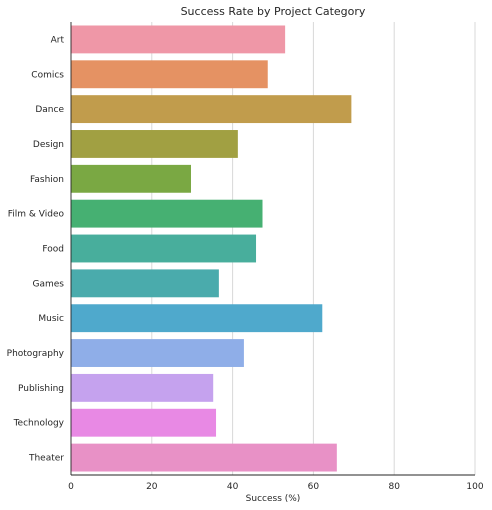 The image size is (492, 510). I want to click on bar-comics, so click(169, 74).